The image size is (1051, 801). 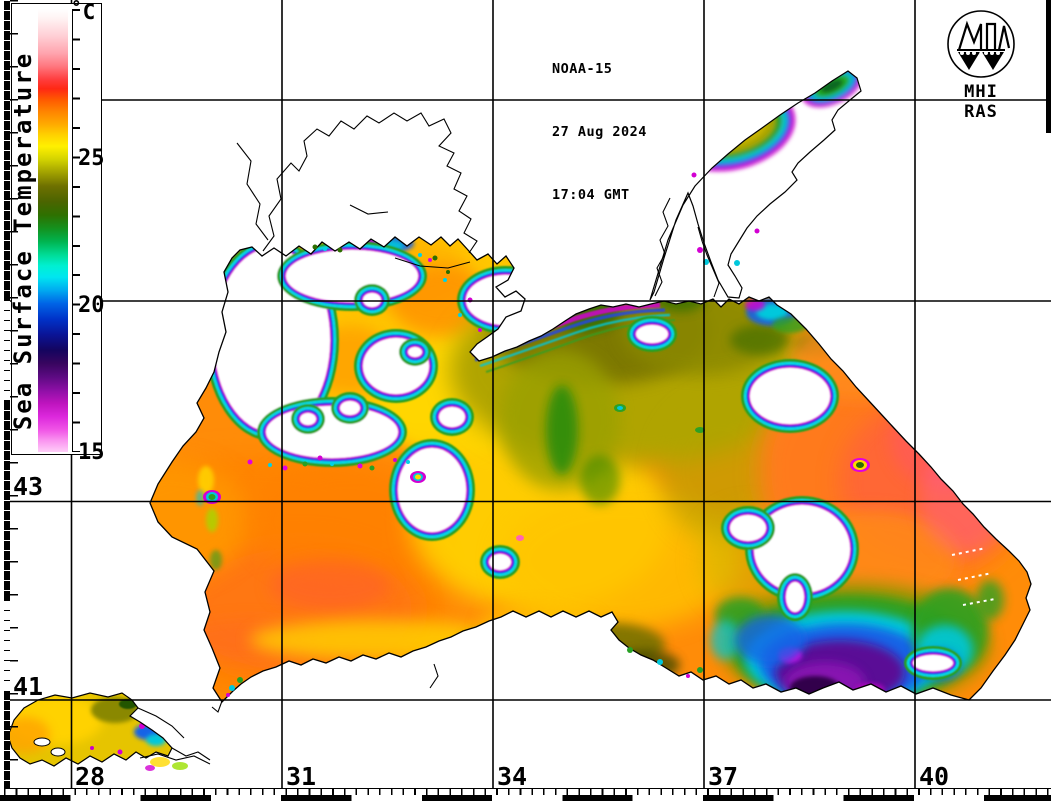 I want to click on colorbar-tick-15: 15, so click(x=91, y=452).